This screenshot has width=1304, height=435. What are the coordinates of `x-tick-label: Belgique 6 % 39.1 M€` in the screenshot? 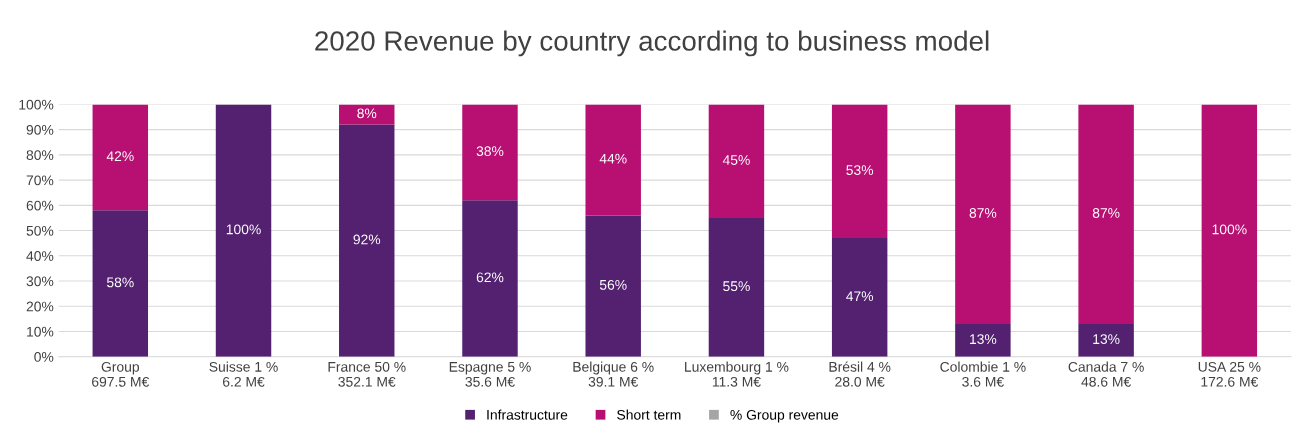 It's located at (613, 374).